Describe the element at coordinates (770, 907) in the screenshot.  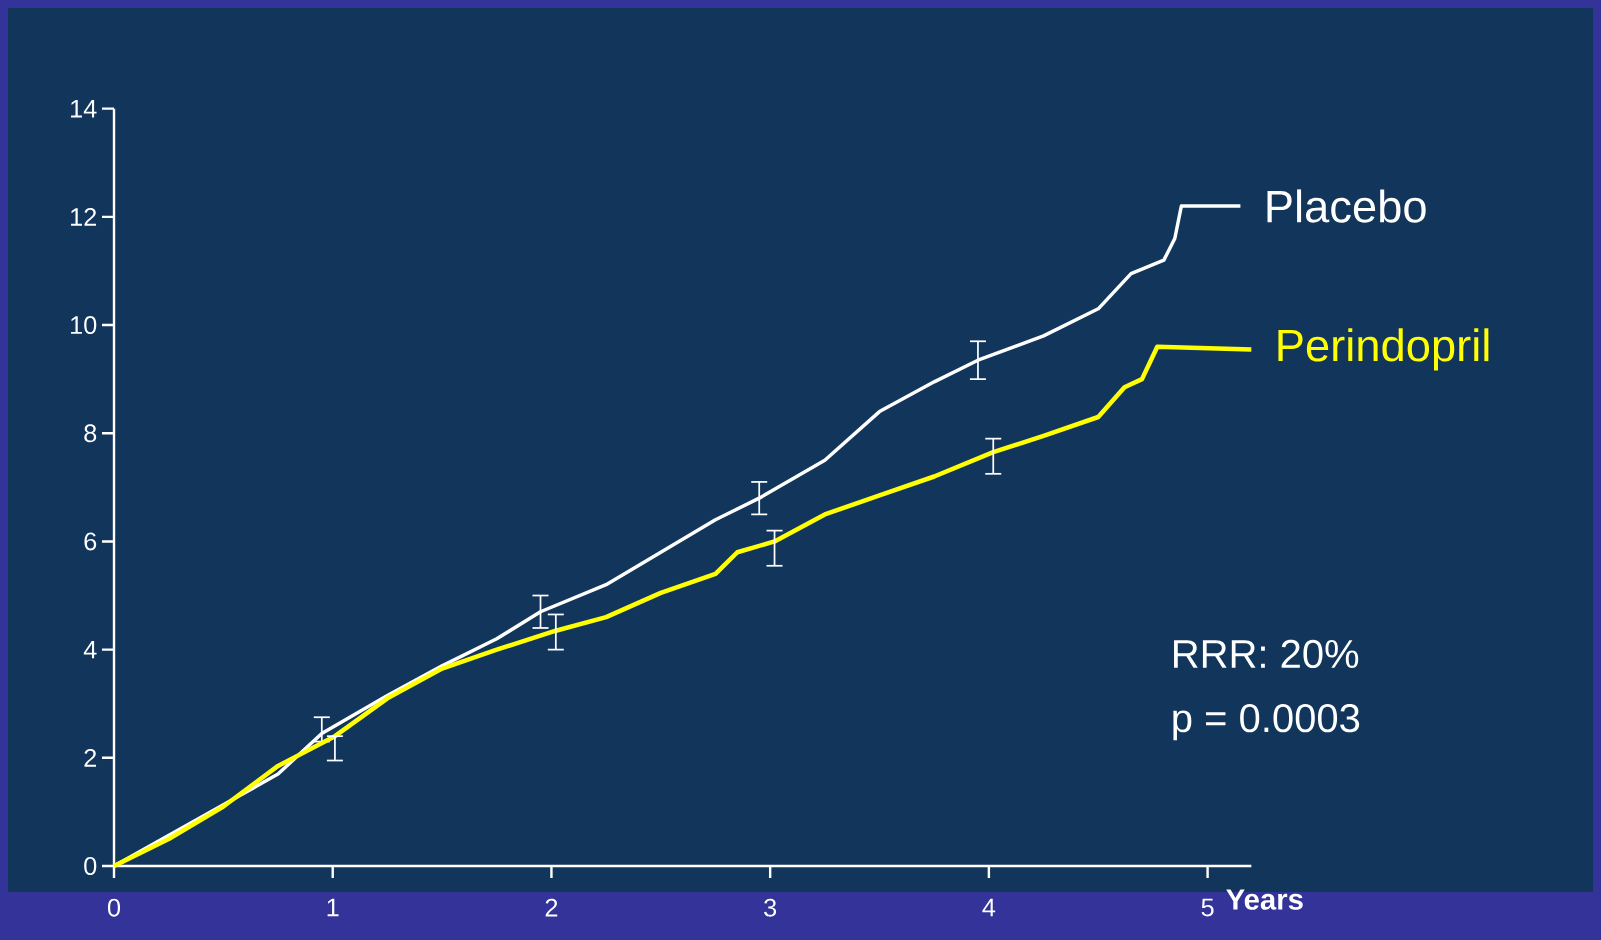
I see `x-tick-label: 3` at that location.